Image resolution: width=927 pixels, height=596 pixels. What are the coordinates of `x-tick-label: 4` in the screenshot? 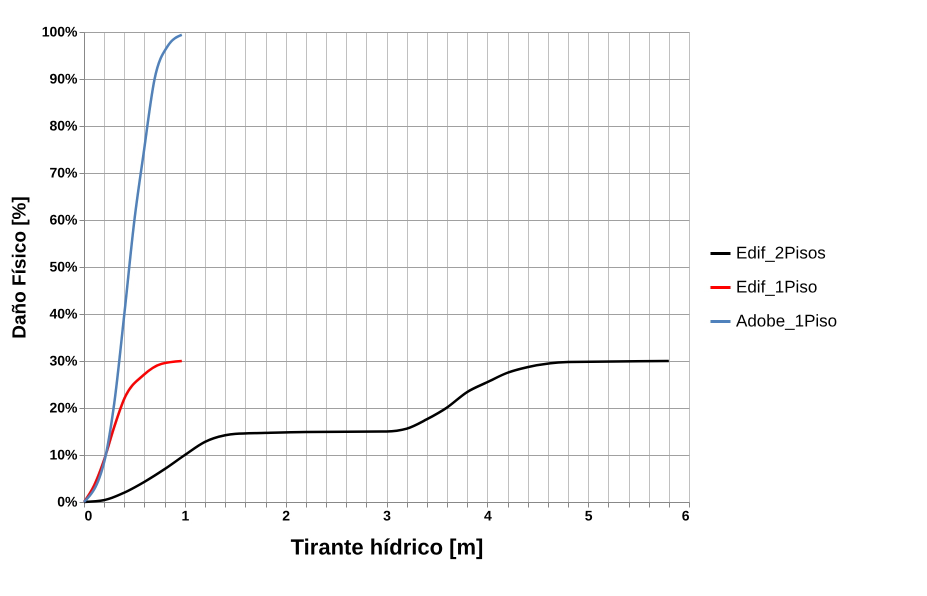 It's located at (488, 516).